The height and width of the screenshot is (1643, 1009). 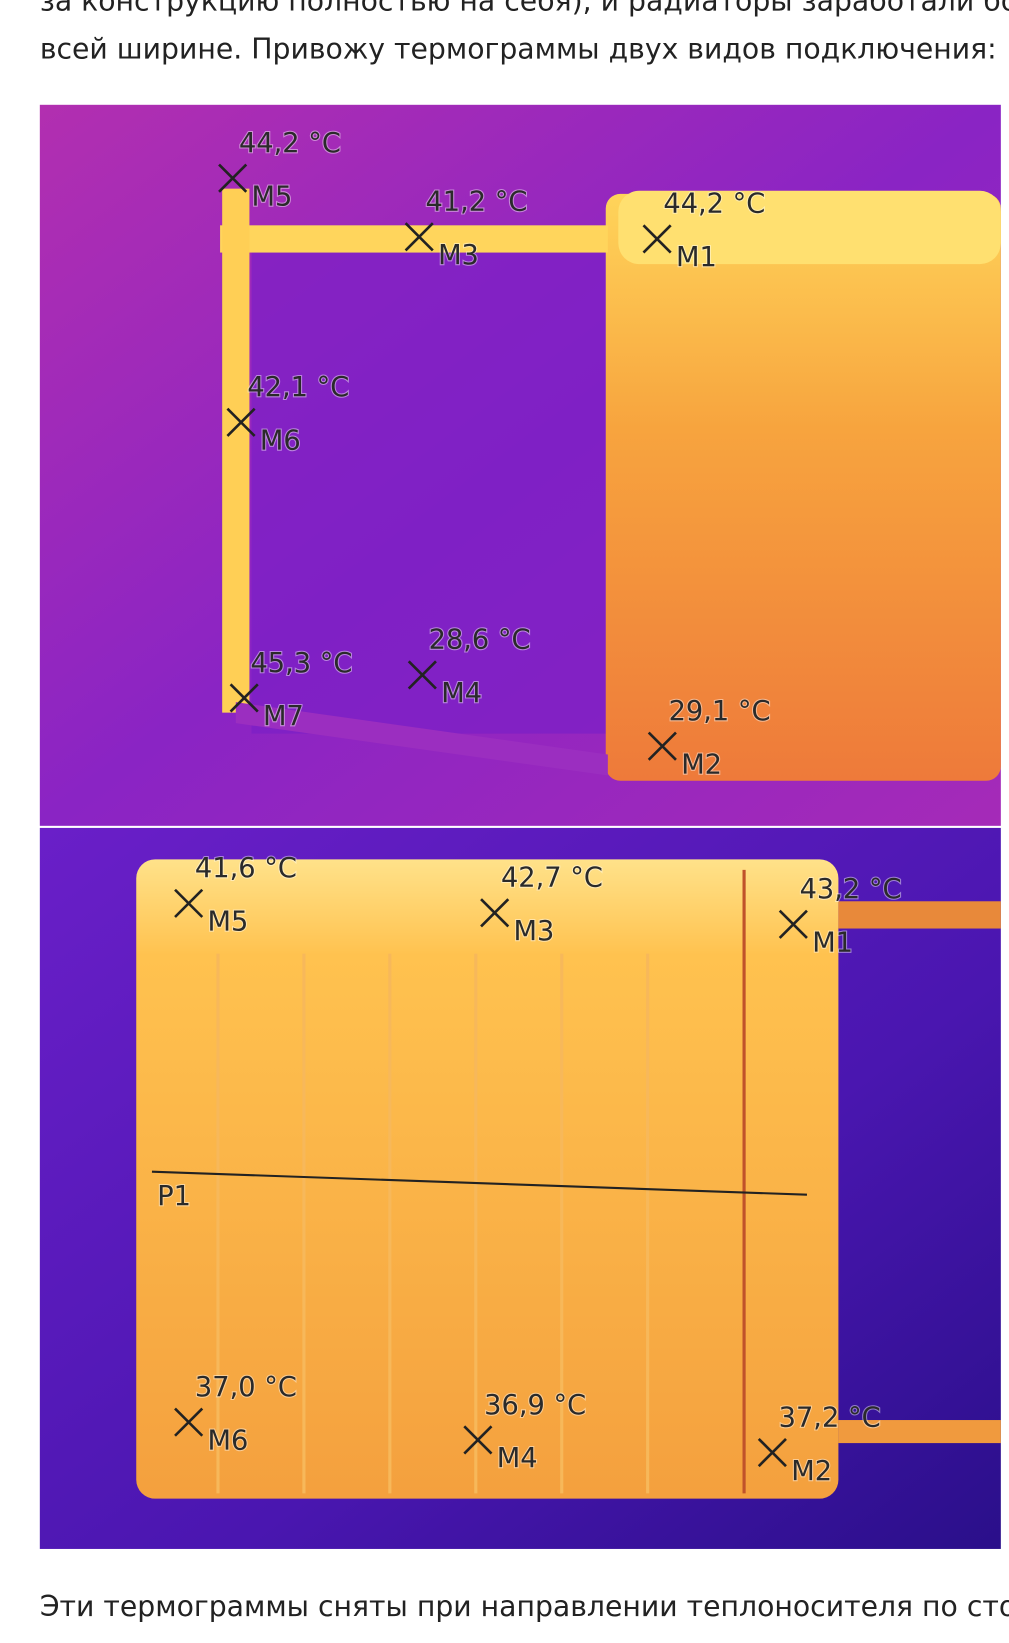 I want to click on temperature-label: 42,7 °C, so click(x=552, y=878).